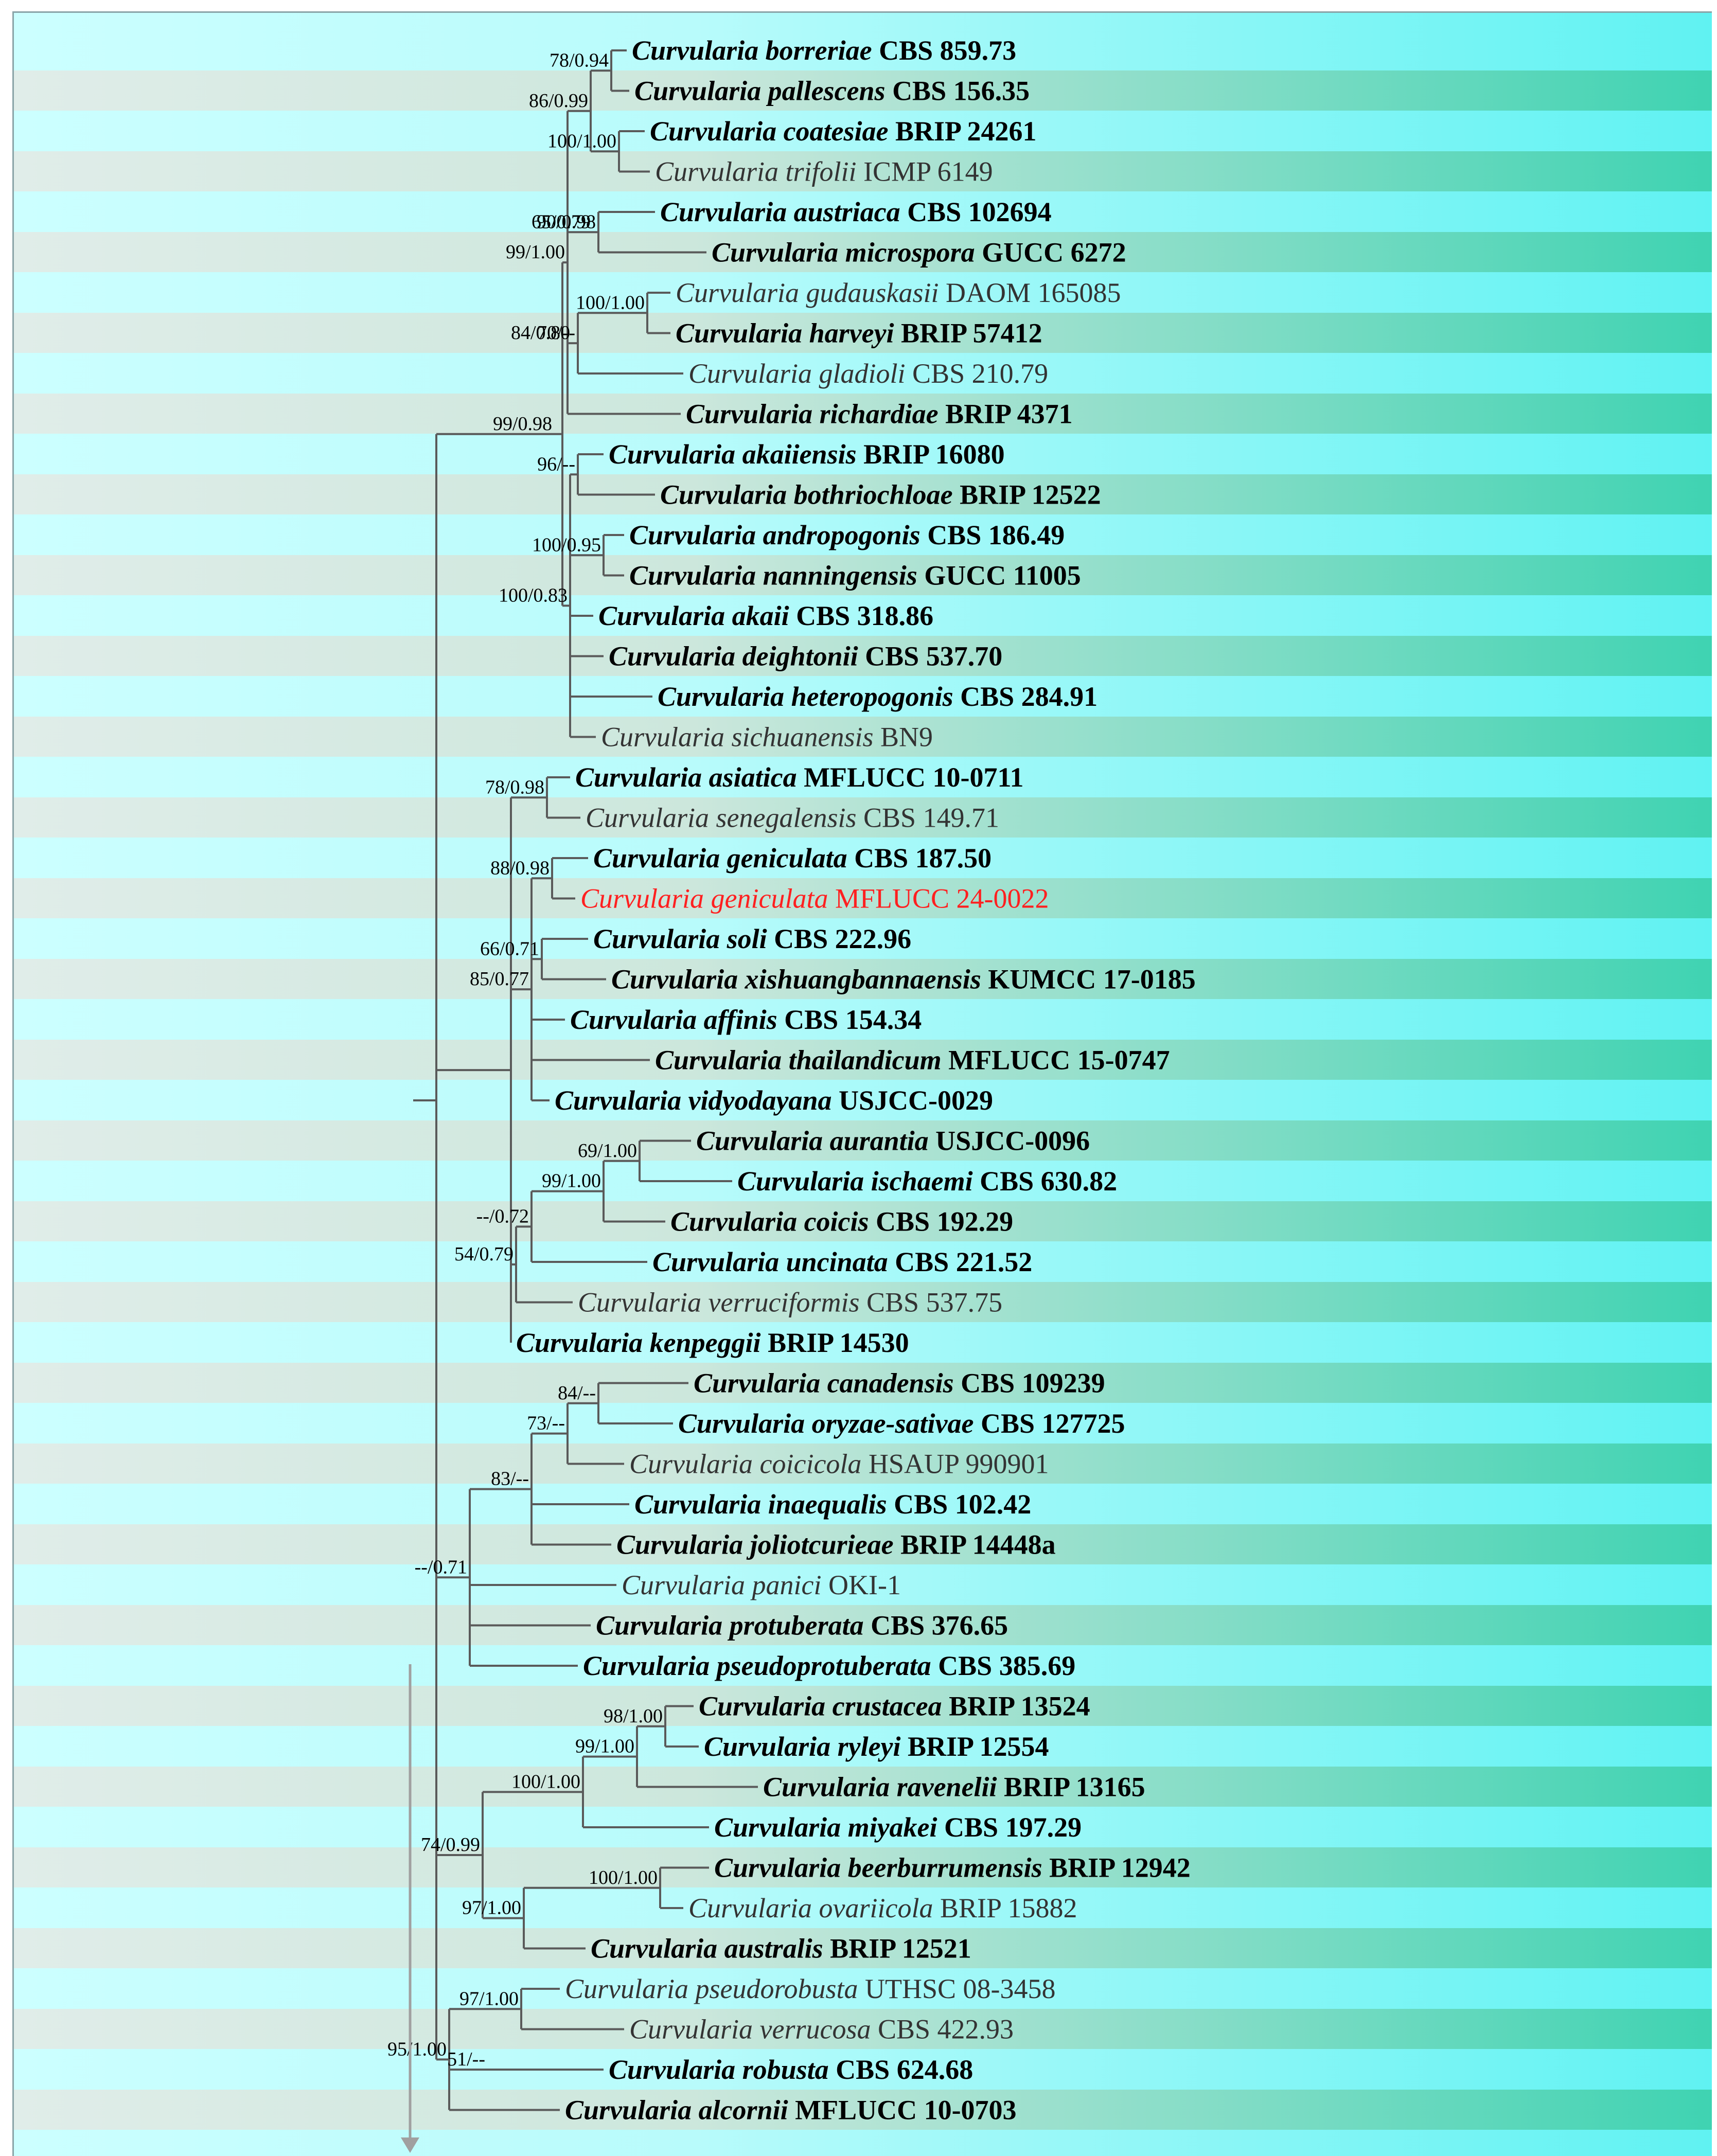 Image resolution: width=1717 pixels, height=2156 pixels. I want to click on taxon-label: Curvularia akaiiensis BRIP 16080, so click(807, 455).